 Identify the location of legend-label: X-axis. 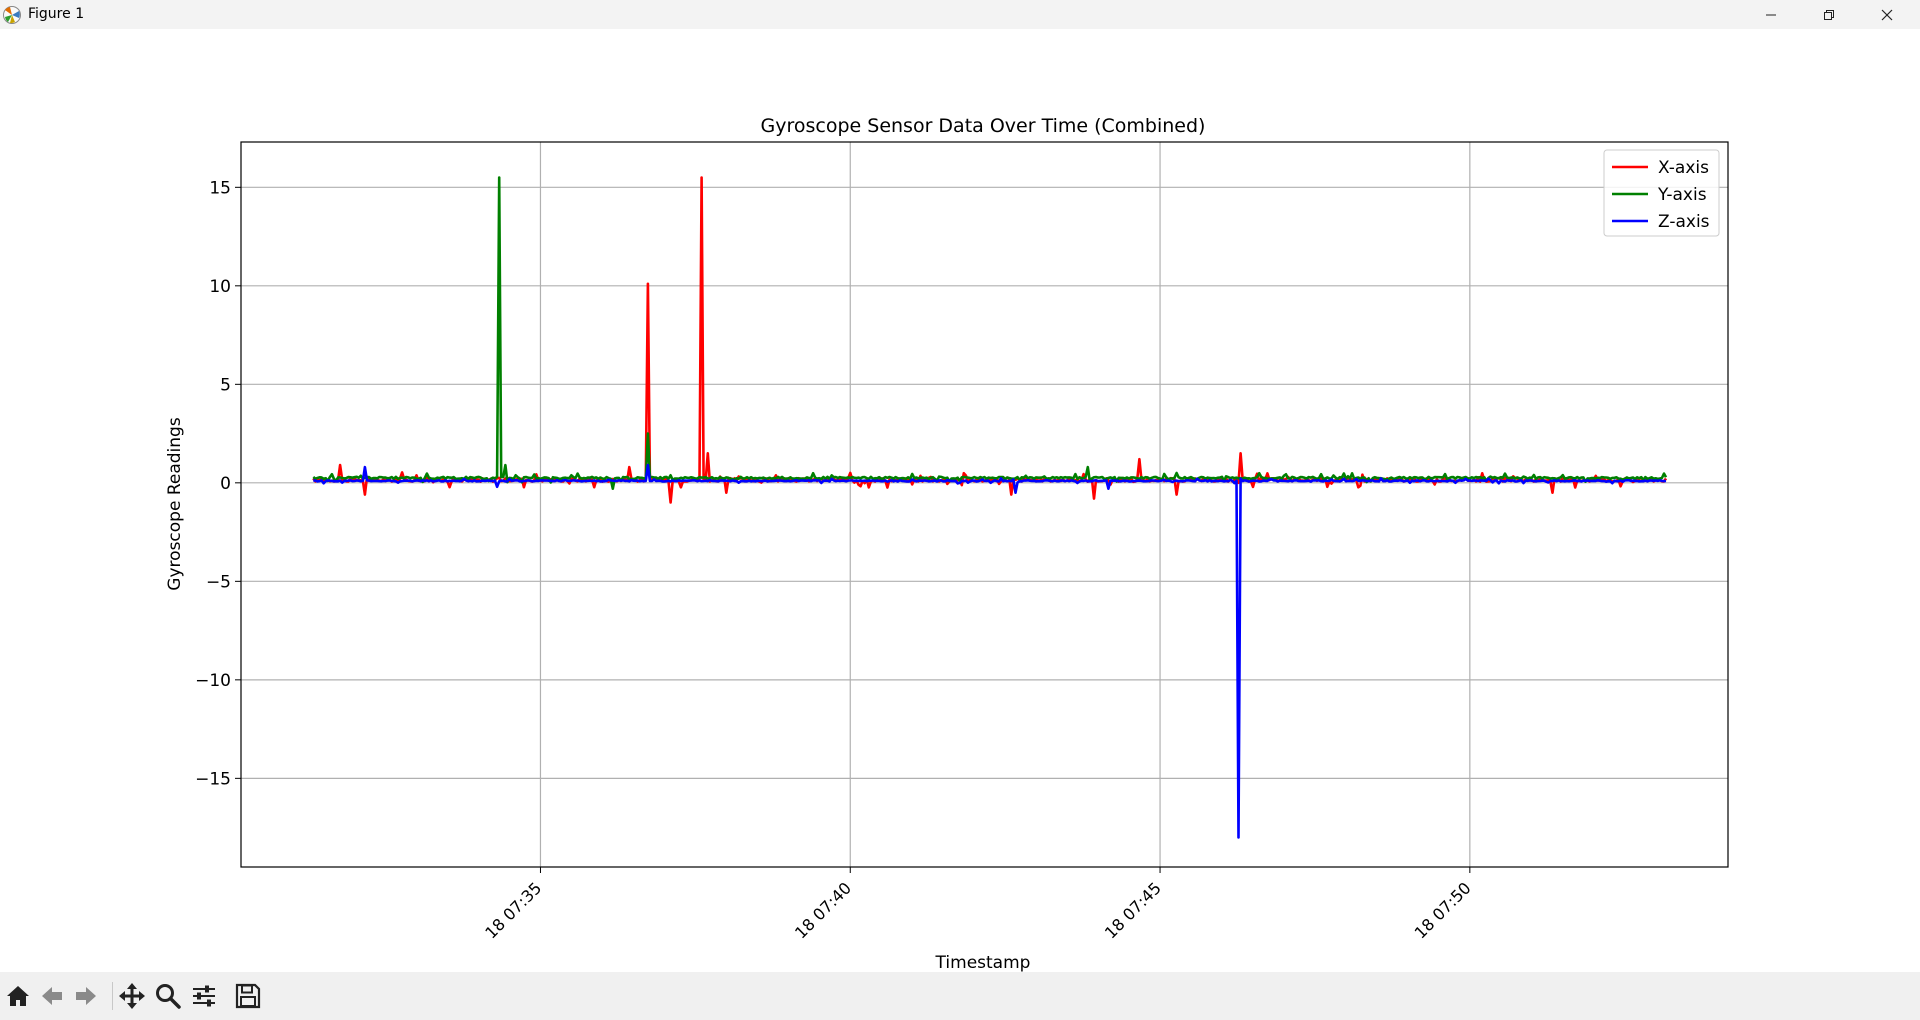
(1683, 168).